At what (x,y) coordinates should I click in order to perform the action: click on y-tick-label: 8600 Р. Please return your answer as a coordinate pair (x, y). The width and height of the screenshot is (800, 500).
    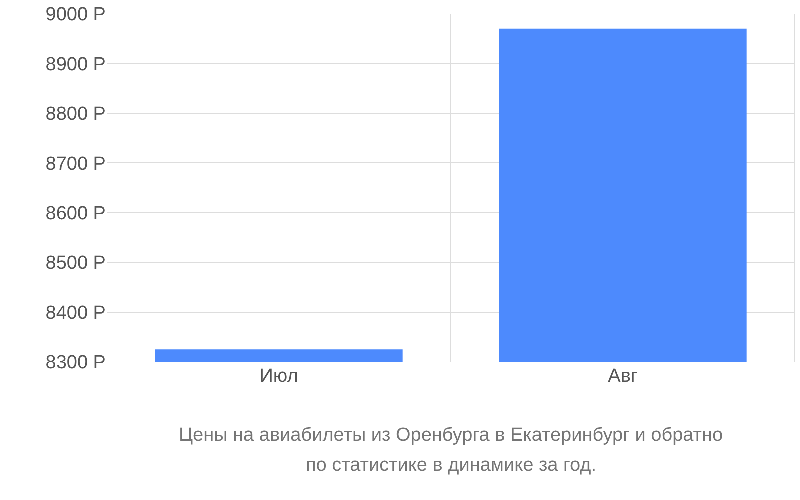
    Looking at the image, I should click on (76, 214).